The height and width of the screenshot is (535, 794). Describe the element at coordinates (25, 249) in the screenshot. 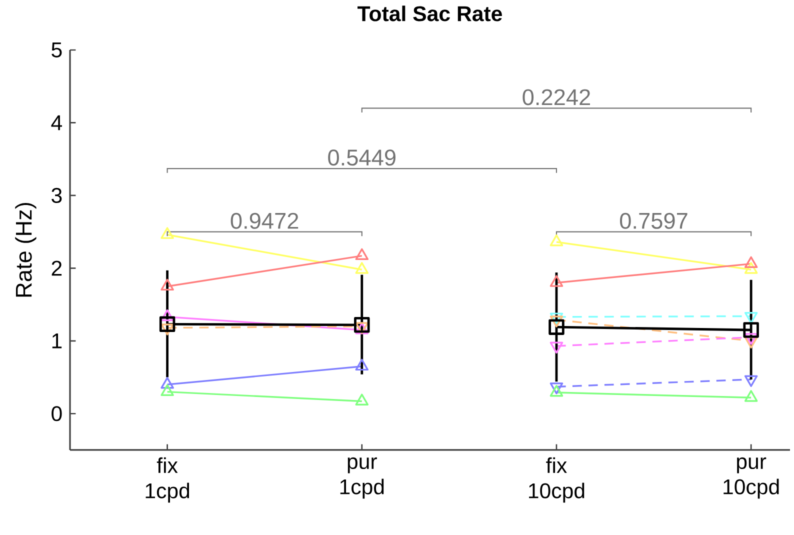

I see `y-axis-title: Rate (Hz)` at that location.